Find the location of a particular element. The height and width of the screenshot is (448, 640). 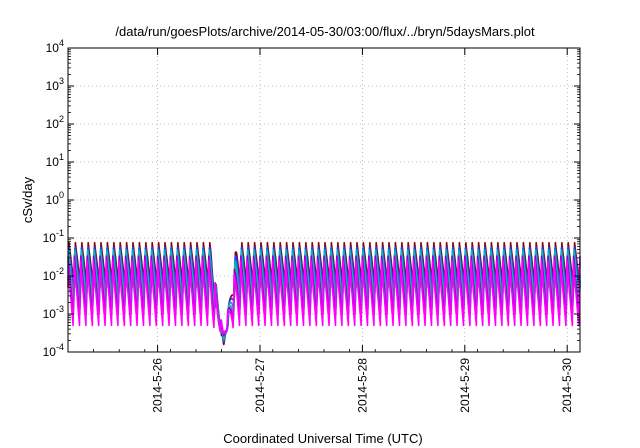

x-tick-label: 2014-5-26 is located at coordinates (158, 385).